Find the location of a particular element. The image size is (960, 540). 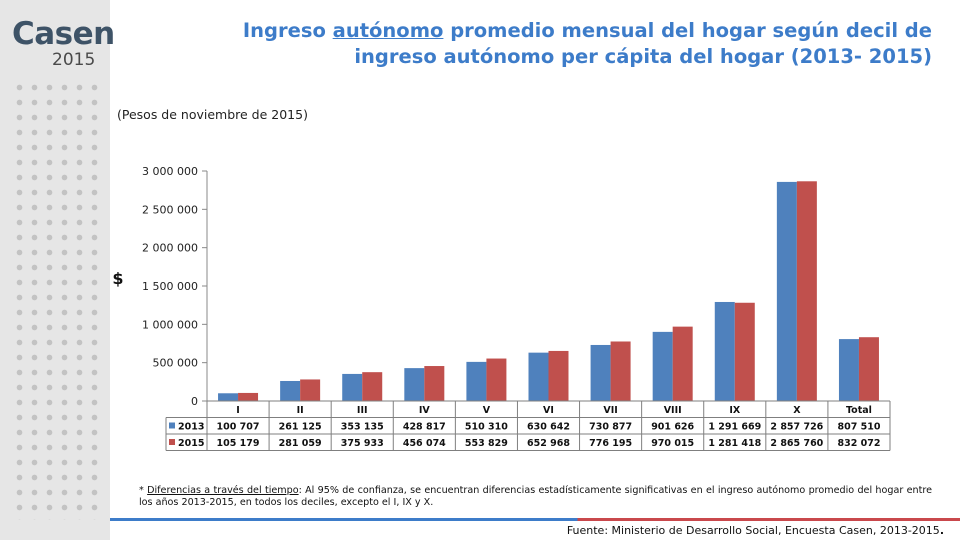

bar-2013-IX is located at coordinates (724, 351).